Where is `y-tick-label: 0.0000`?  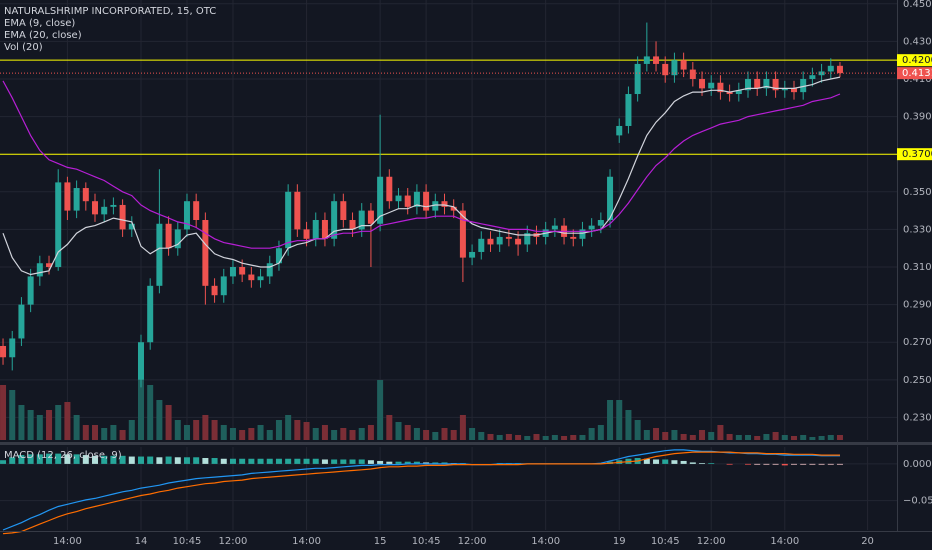
y-tick-label: 0.0000 is located at coordinates (917, 464).